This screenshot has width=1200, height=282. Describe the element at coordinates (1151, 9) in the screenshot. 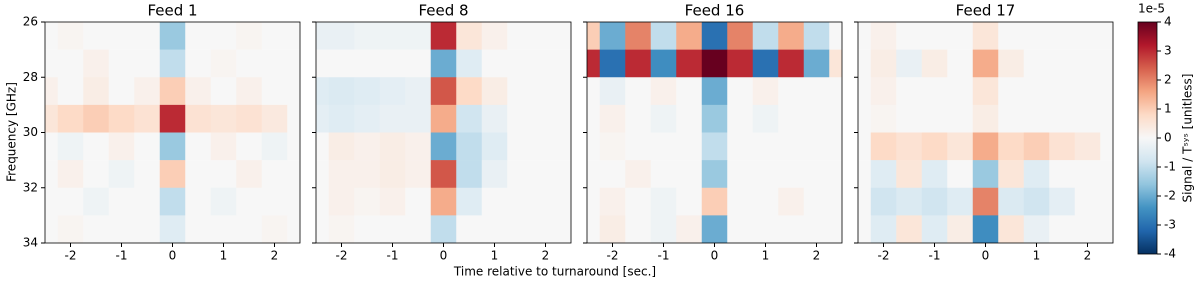

I see `colorbar-offset: 1e-5` at that location.